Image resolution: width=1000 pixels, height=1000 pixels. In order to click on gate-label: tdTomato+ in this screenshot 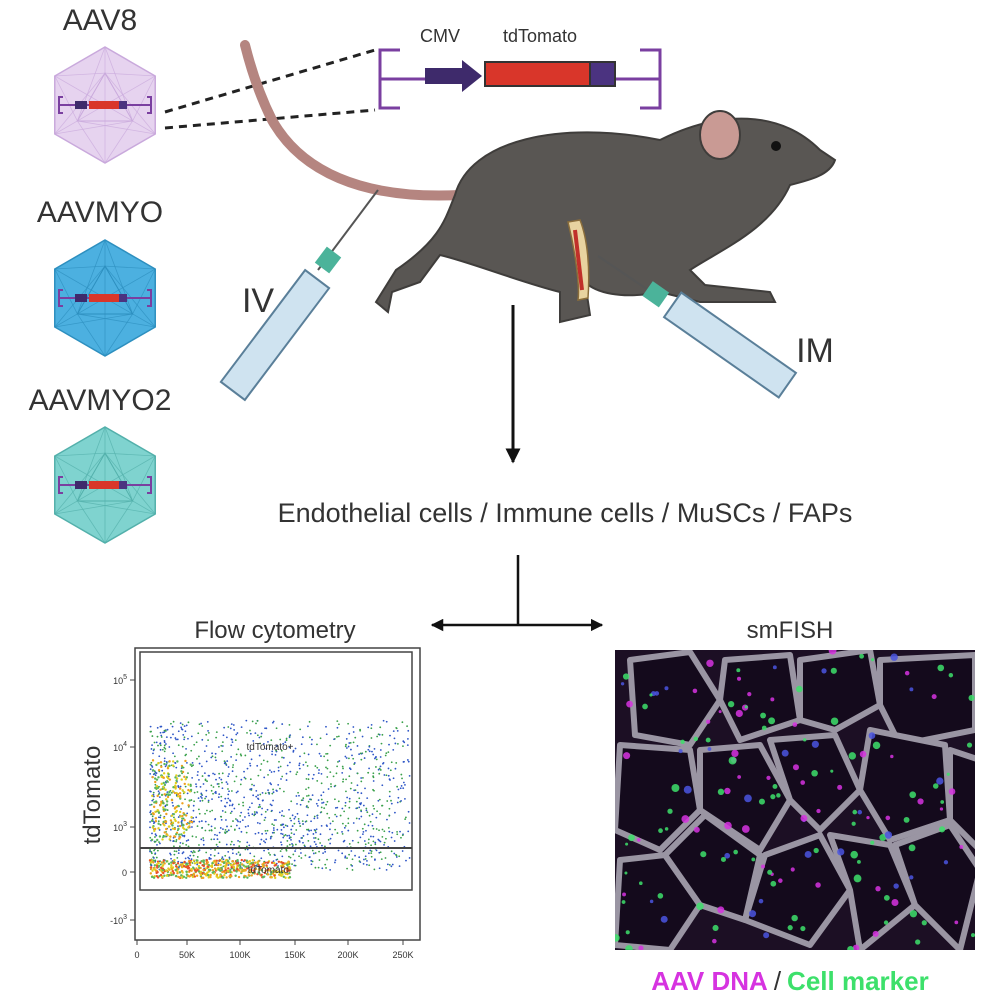, I will do `click(270, 747)`.